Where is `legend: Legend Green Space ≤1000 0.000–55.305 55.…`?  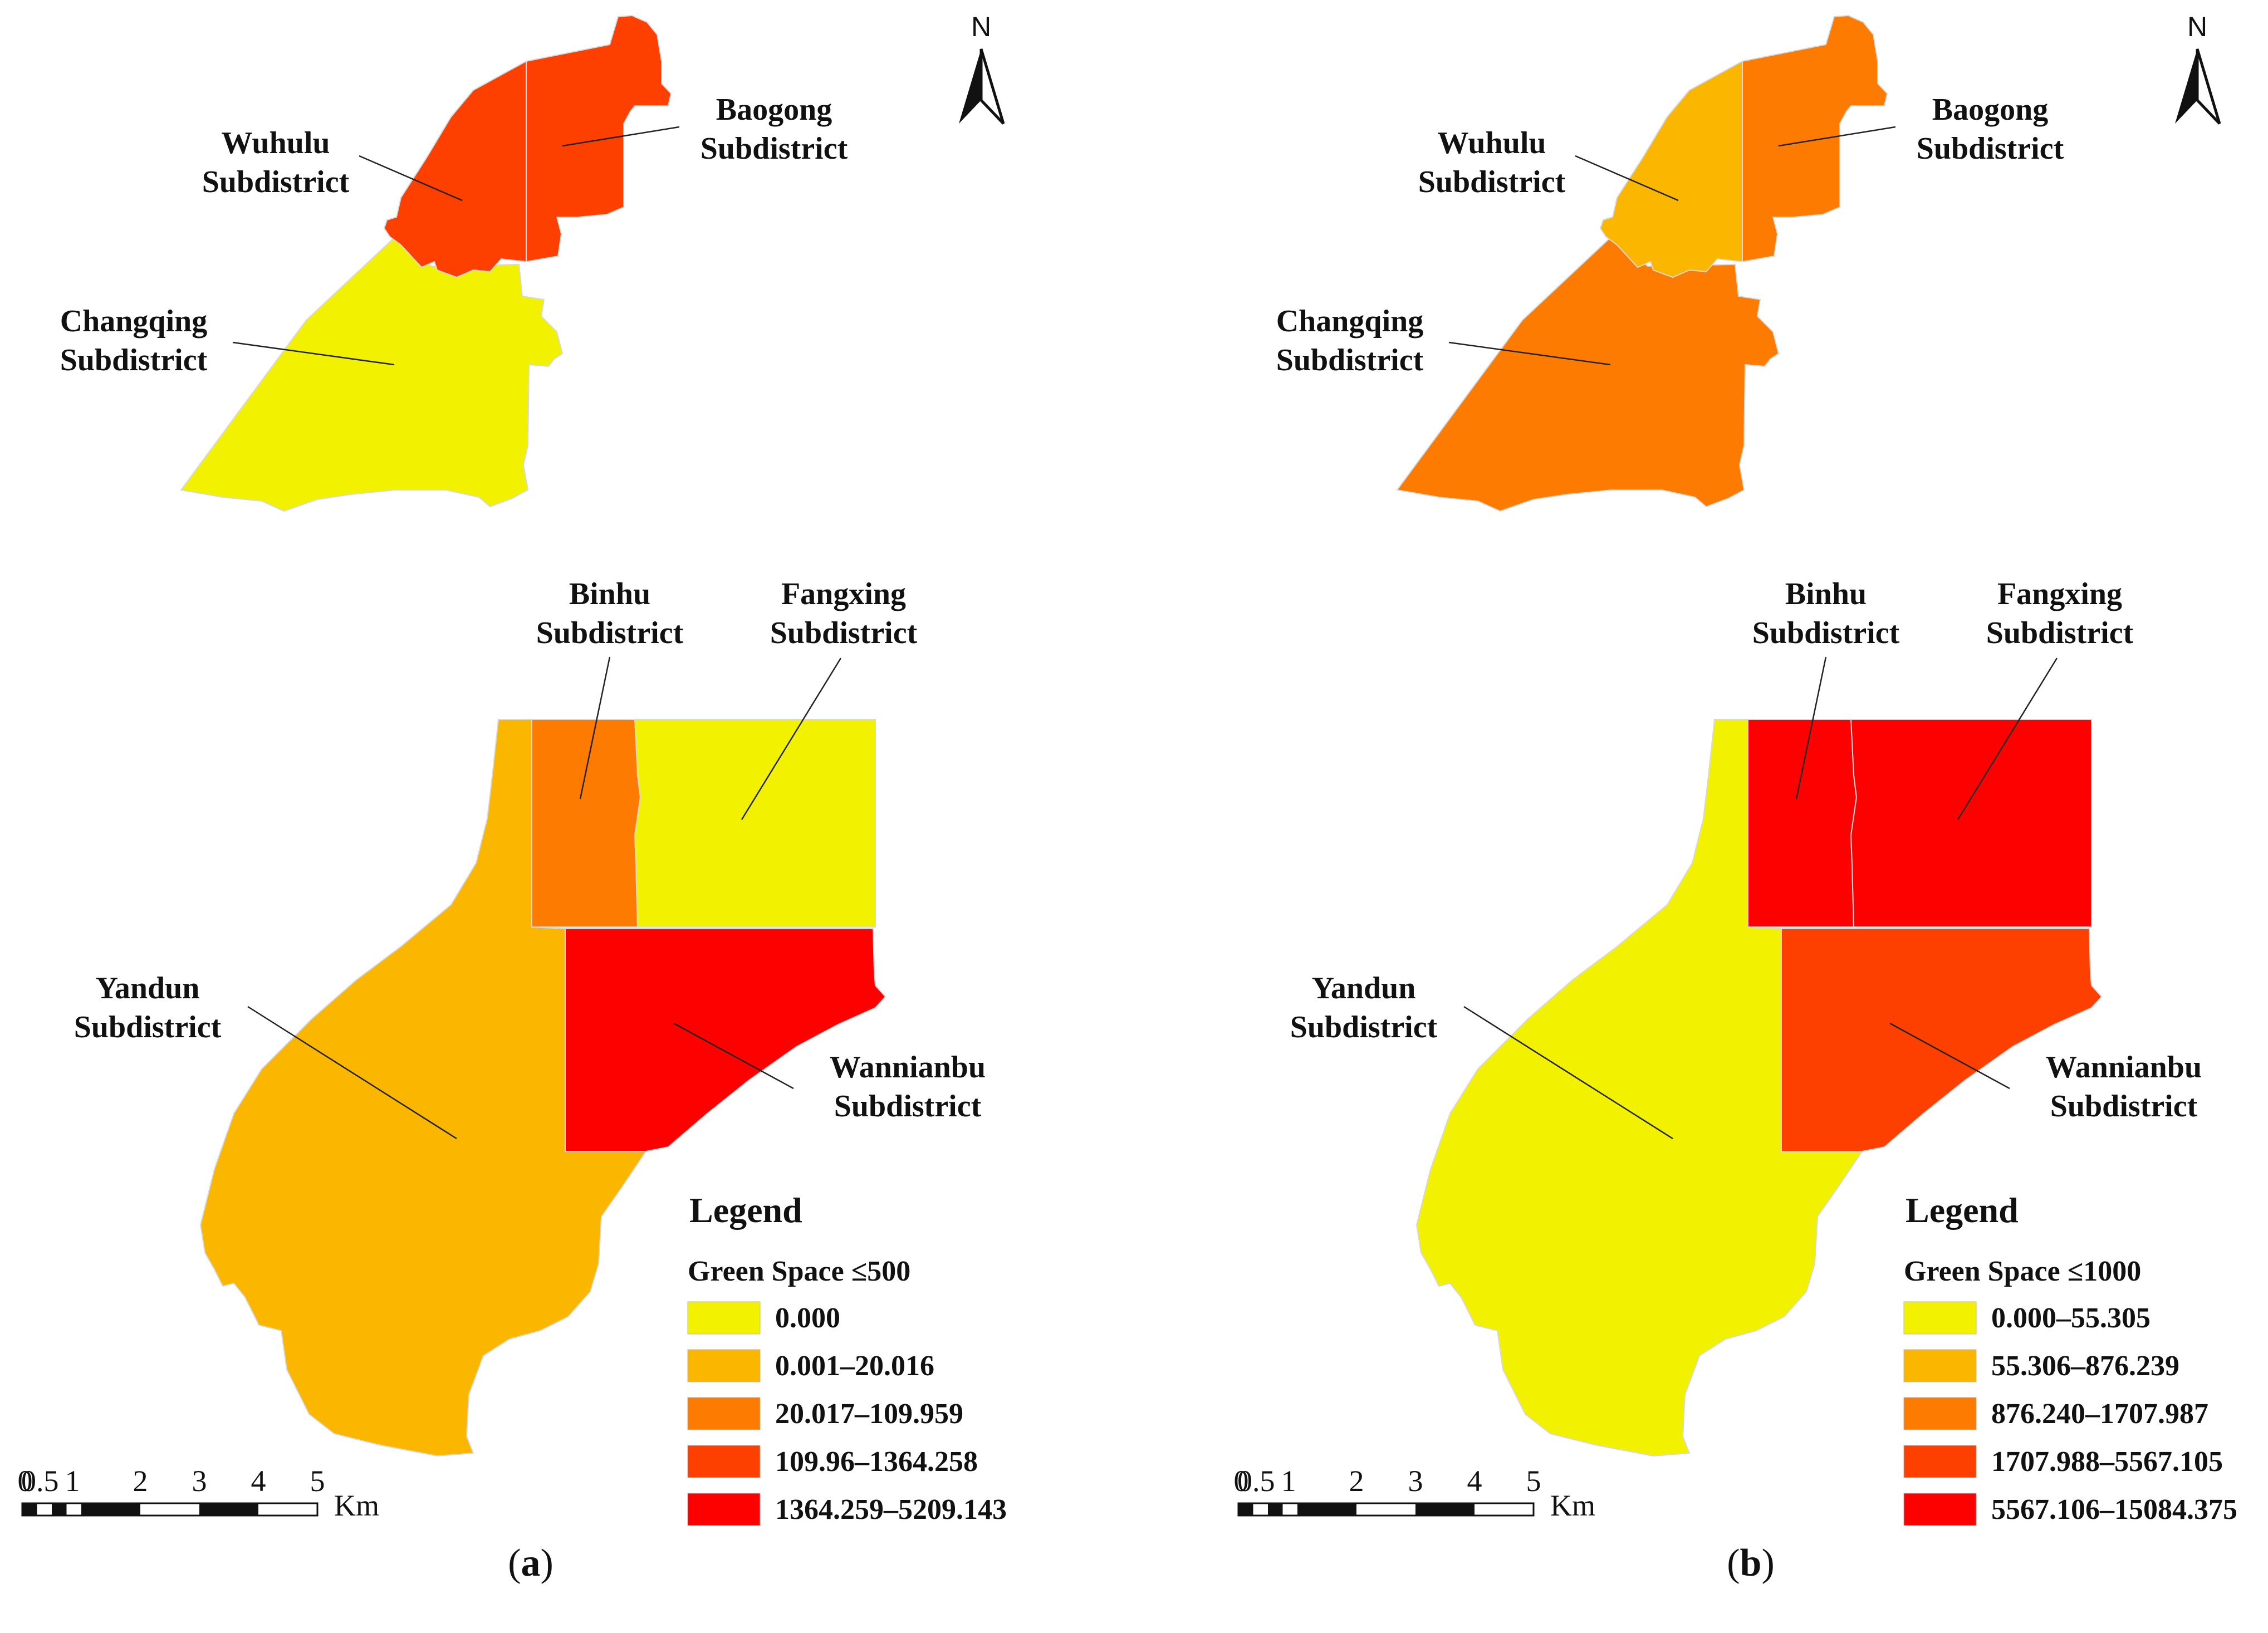 legend: Legend Green Space ≤1000 0.000–55.305 55.… is located at coordinates (2070, 1358).